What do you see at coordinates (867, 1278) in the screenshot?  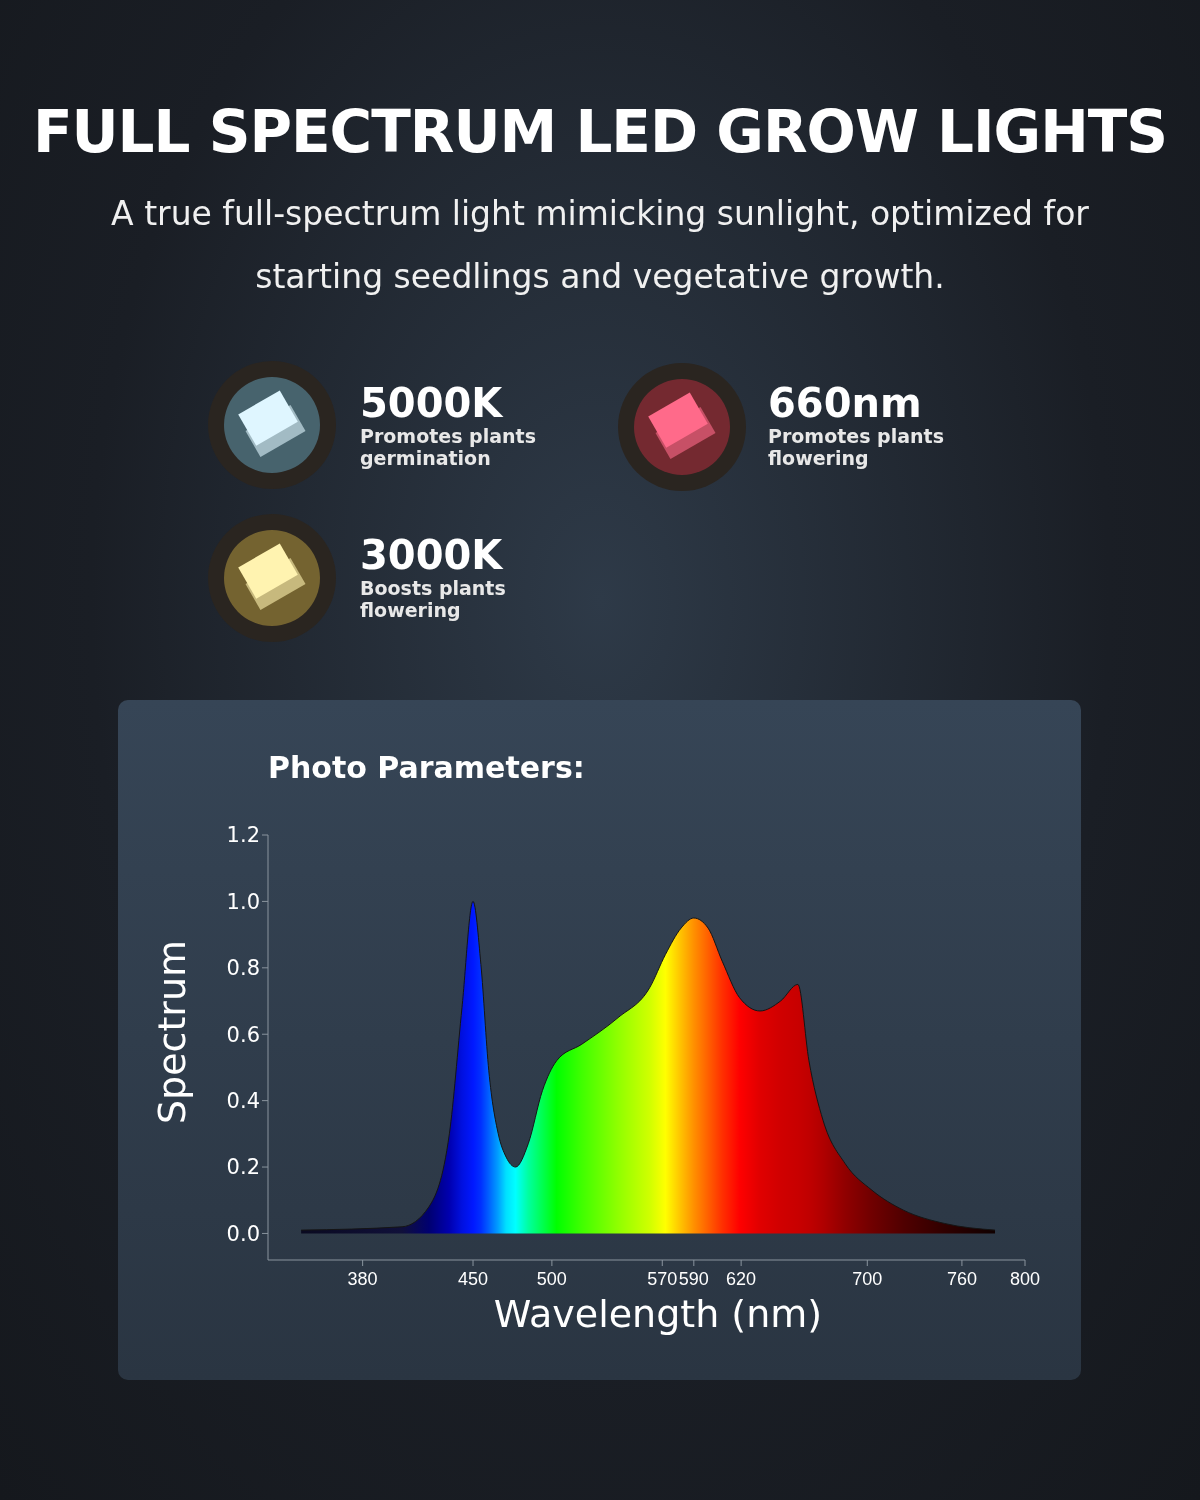 I see `x-tick-label: 700` at bounding box center [867, 1278].